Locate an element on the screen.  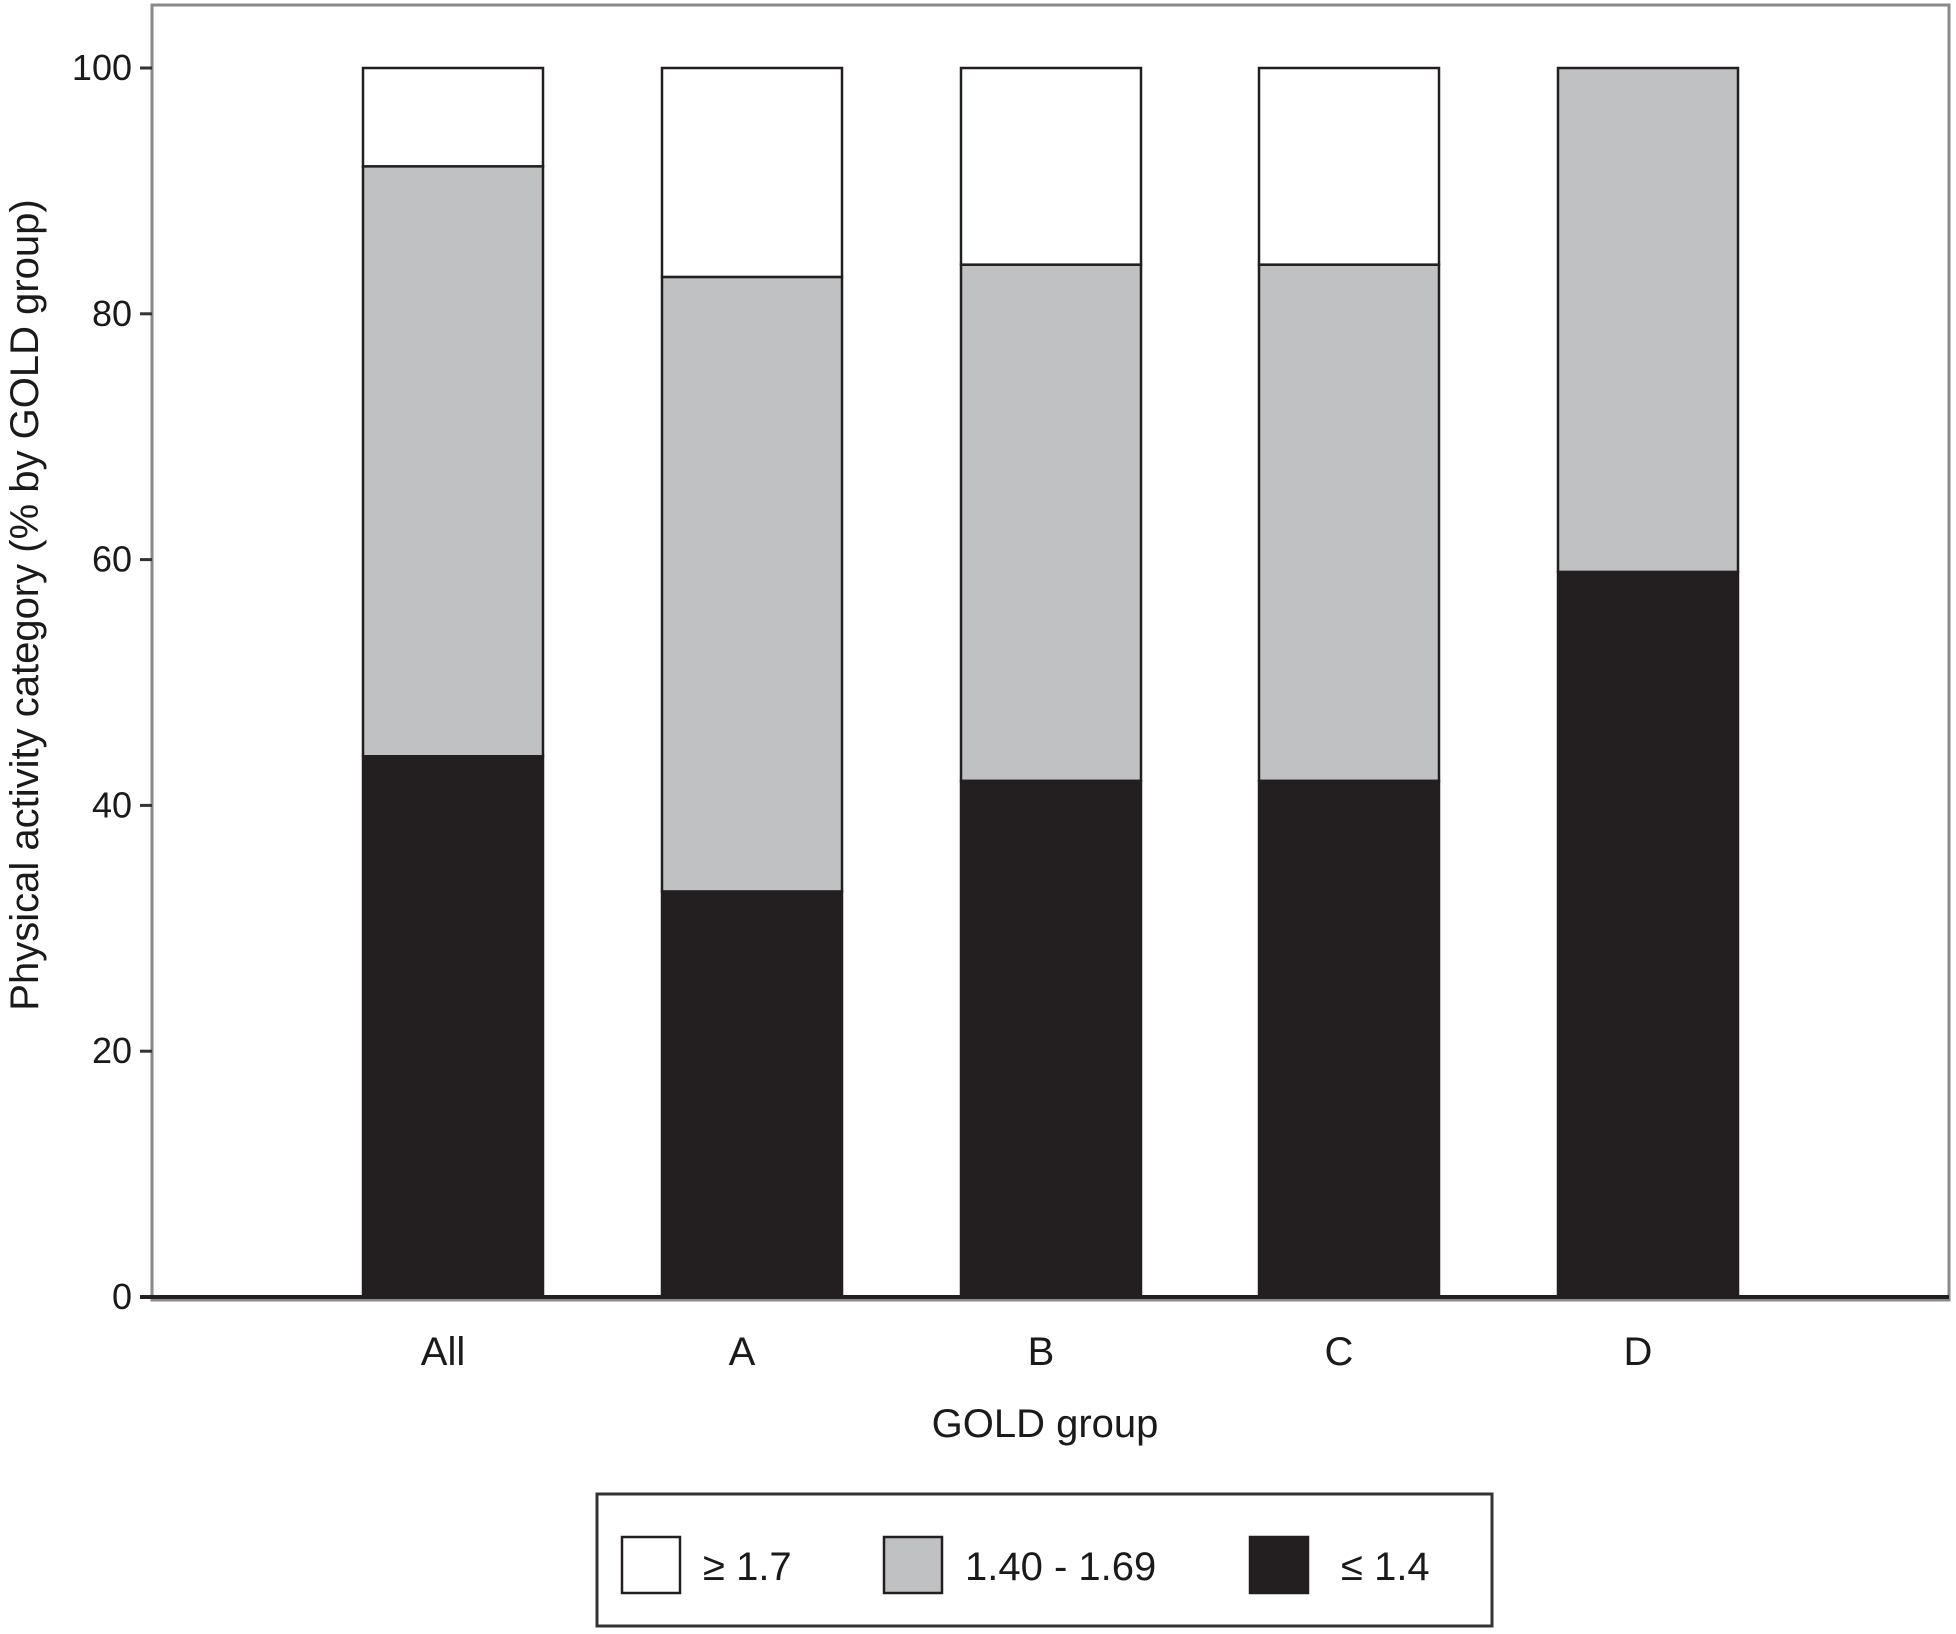
x-axis: All A B C D is located at coordinates (1044, 1334).